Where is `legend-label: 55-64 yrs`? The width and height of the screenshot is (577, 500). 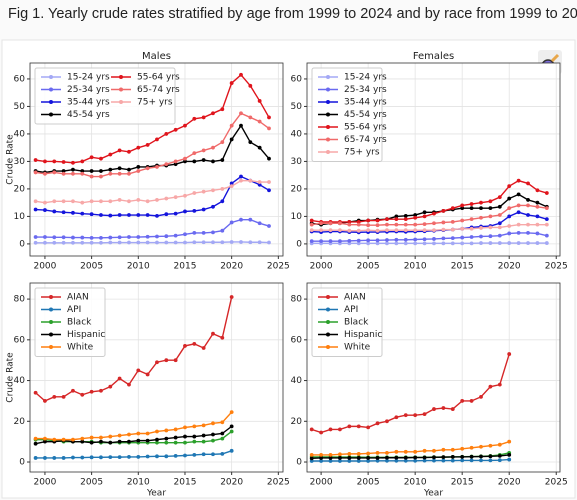 legend-label: 55-64 yrs is located at coordinates (365, 128).